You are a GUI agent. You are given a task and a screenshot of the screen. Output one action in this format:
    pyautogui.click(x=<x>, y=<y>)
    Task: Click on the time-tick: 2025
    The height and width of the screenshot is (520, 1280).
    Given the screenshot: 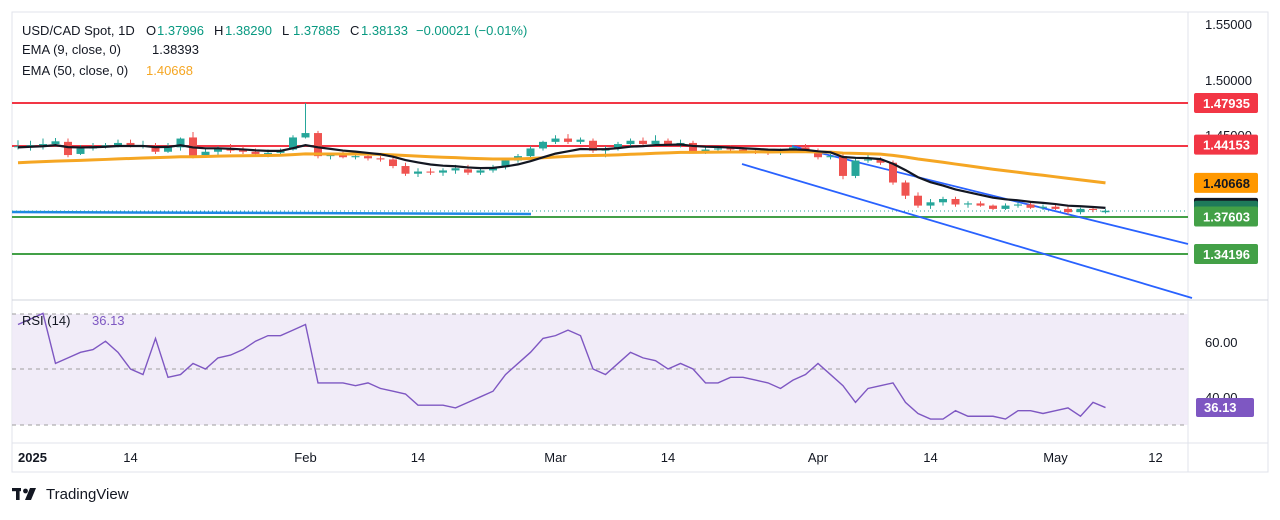 What is the action you would take?
    pyautogui.click(x=32, y=457)
    